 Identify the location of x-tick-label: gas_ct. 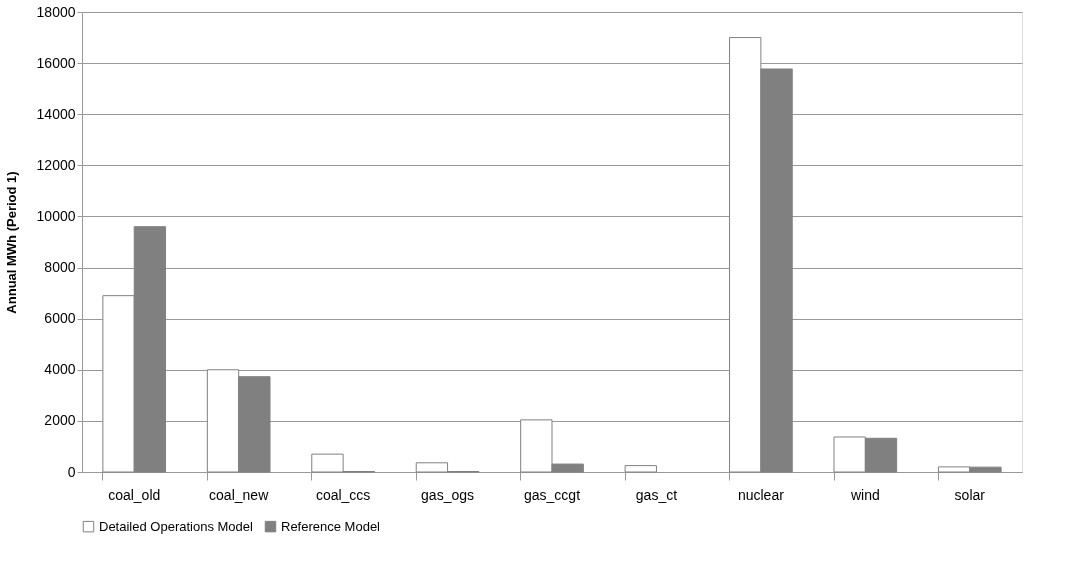
(656, 494).